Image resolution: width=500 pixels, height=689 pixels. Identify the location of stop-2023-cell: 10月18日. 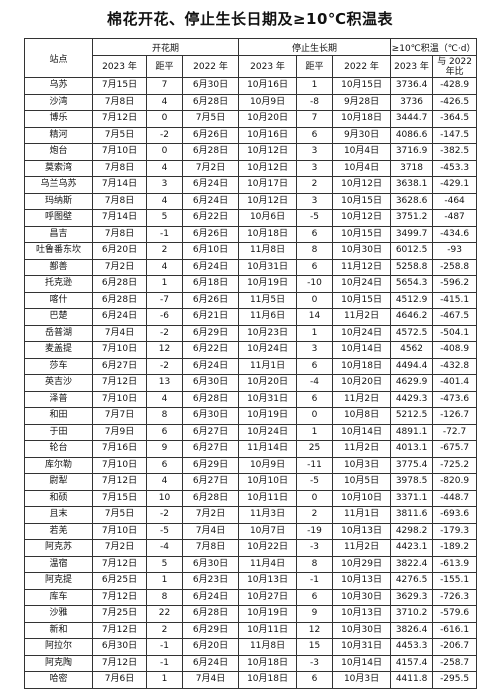
(268, 234).